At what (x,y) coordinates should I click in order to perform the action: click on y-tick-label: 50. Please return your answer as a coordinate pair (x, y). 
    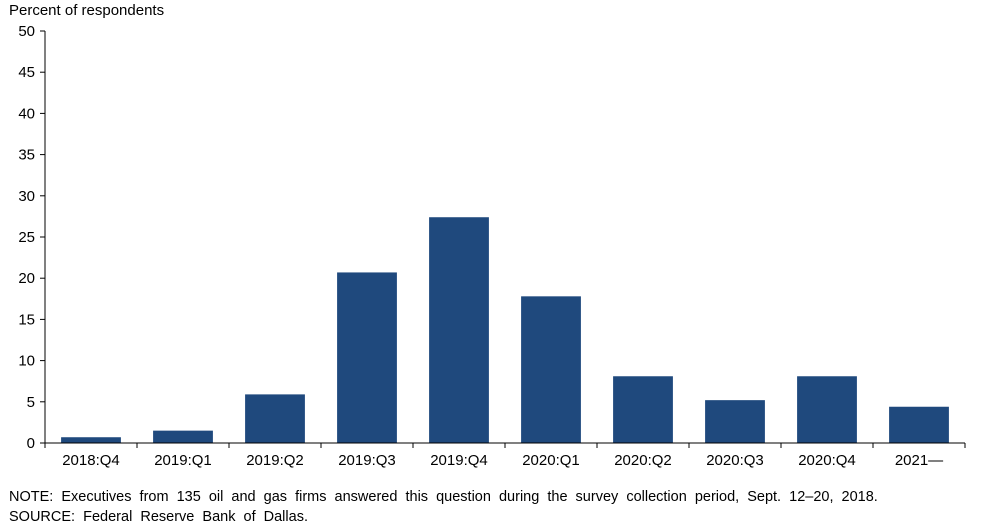
    Looking at the image, I should click on (26, 31).